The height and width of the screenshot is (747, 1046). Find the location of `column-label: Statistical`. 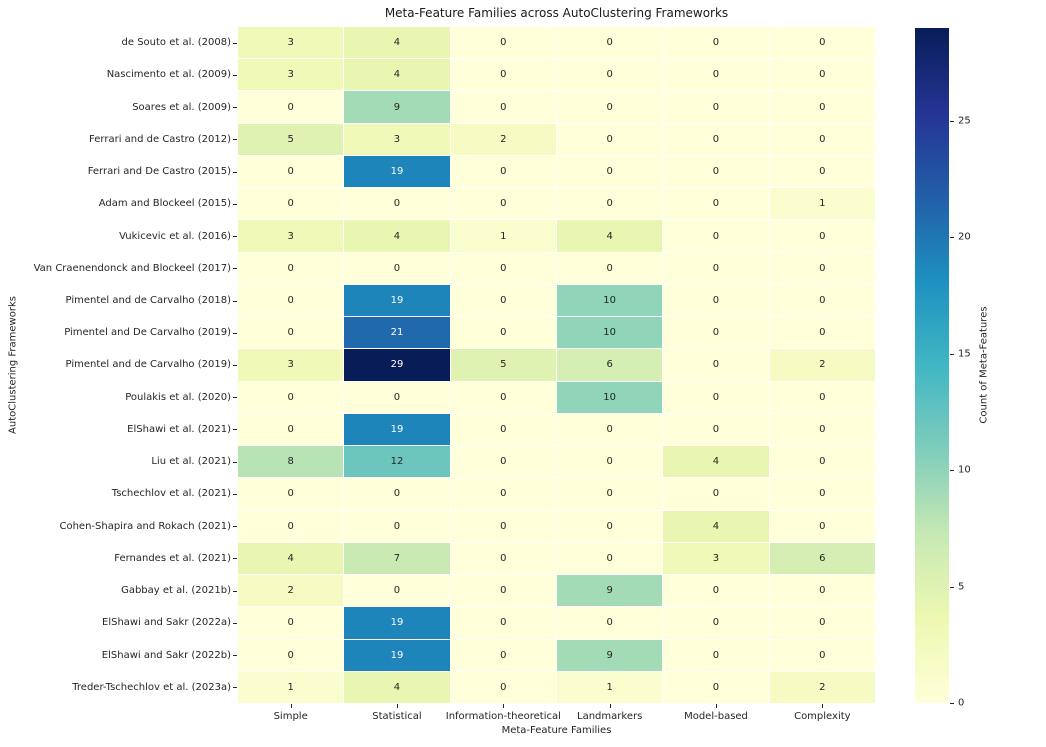

column-label: Statistical is located at coordinates (397, 716).